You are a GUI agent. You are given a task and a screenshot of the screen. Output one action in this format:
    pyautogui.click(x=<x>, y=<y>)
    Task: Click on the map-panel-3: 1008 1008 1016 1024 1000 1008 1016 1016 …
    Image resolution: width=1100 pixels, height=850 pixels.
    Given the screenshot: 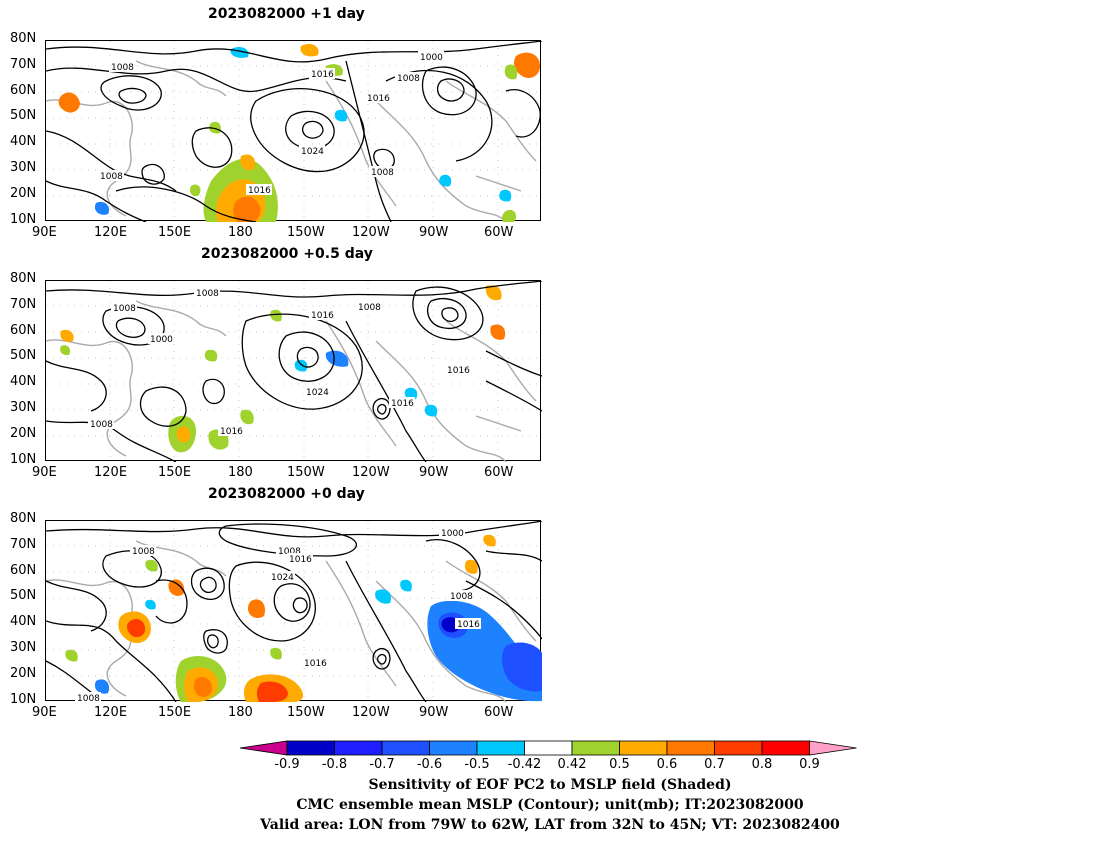 What is the action you would take?
    pyautogui.click(x=293, y=611)
    